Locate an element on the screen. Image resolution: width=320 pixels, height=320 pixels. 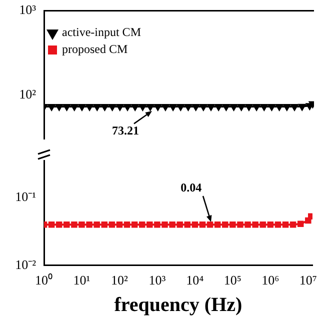
y-tick-label: 10² is located at coordinates (27, 94).